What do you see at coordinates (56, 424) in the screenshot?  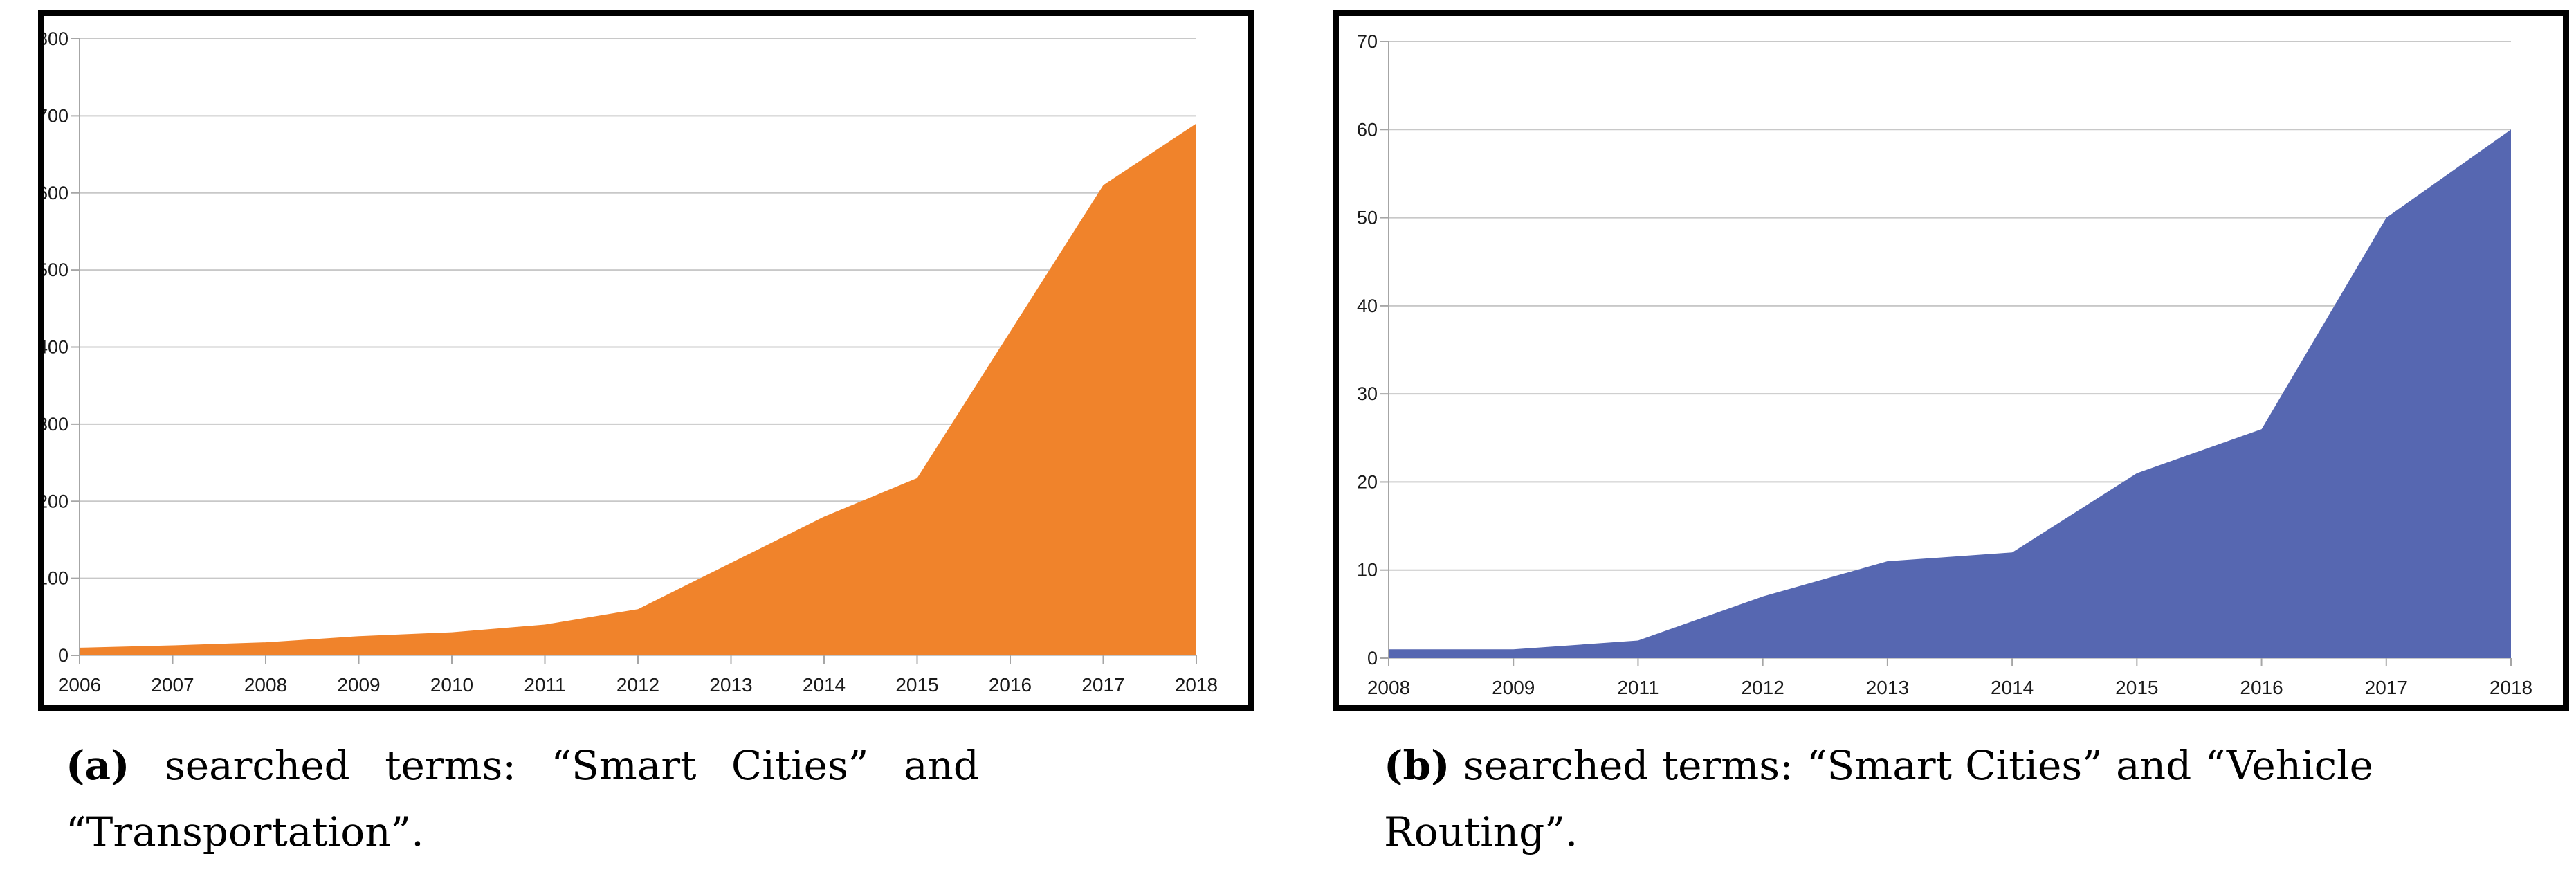 I see `y-tick-label: 300` at bounding box center [56, 424].